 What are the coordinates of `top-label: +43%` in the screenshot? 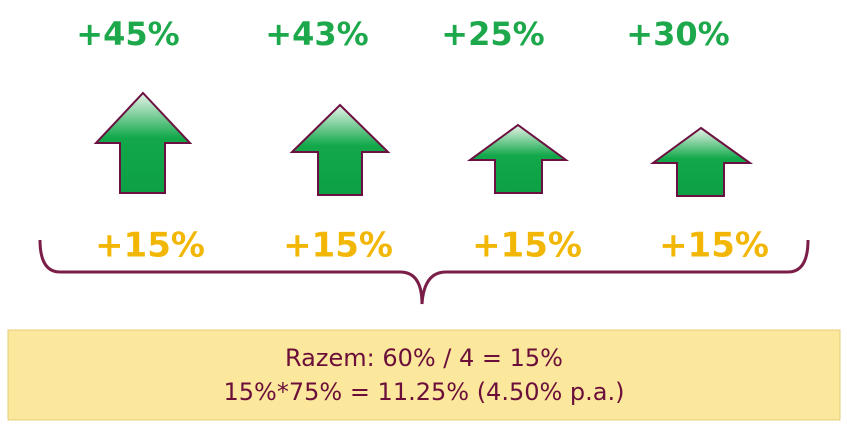 It's located at (316, 34).